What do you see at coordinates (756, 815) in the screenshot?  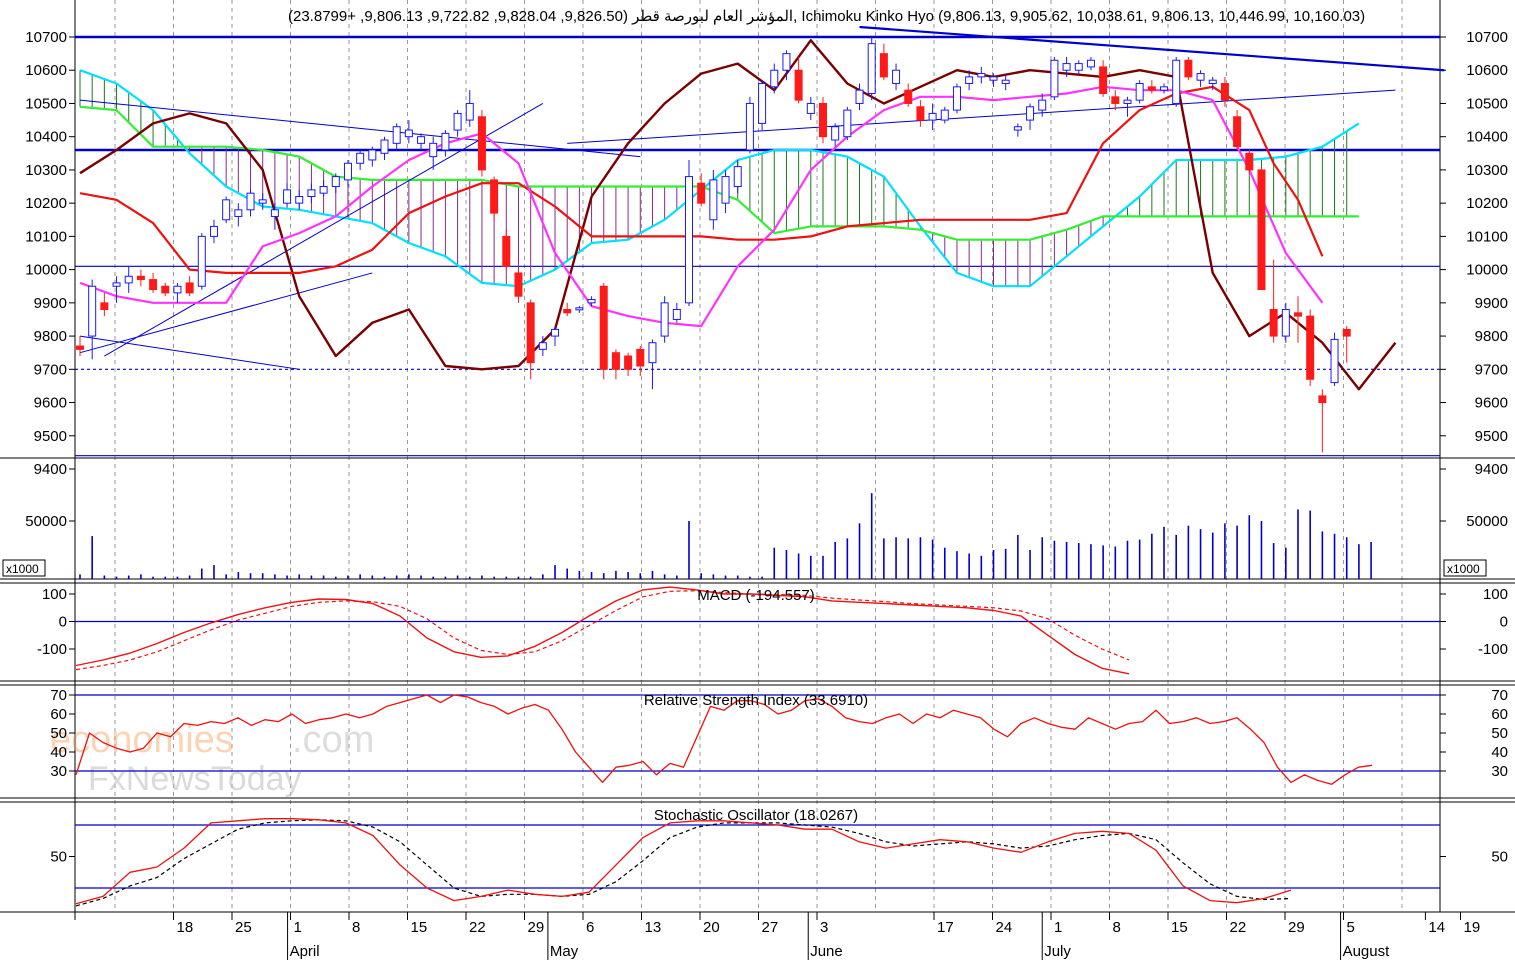 I see `stochastic-title: Stochastic Oscillator (18.0267)` at bounding box center [756, 815].